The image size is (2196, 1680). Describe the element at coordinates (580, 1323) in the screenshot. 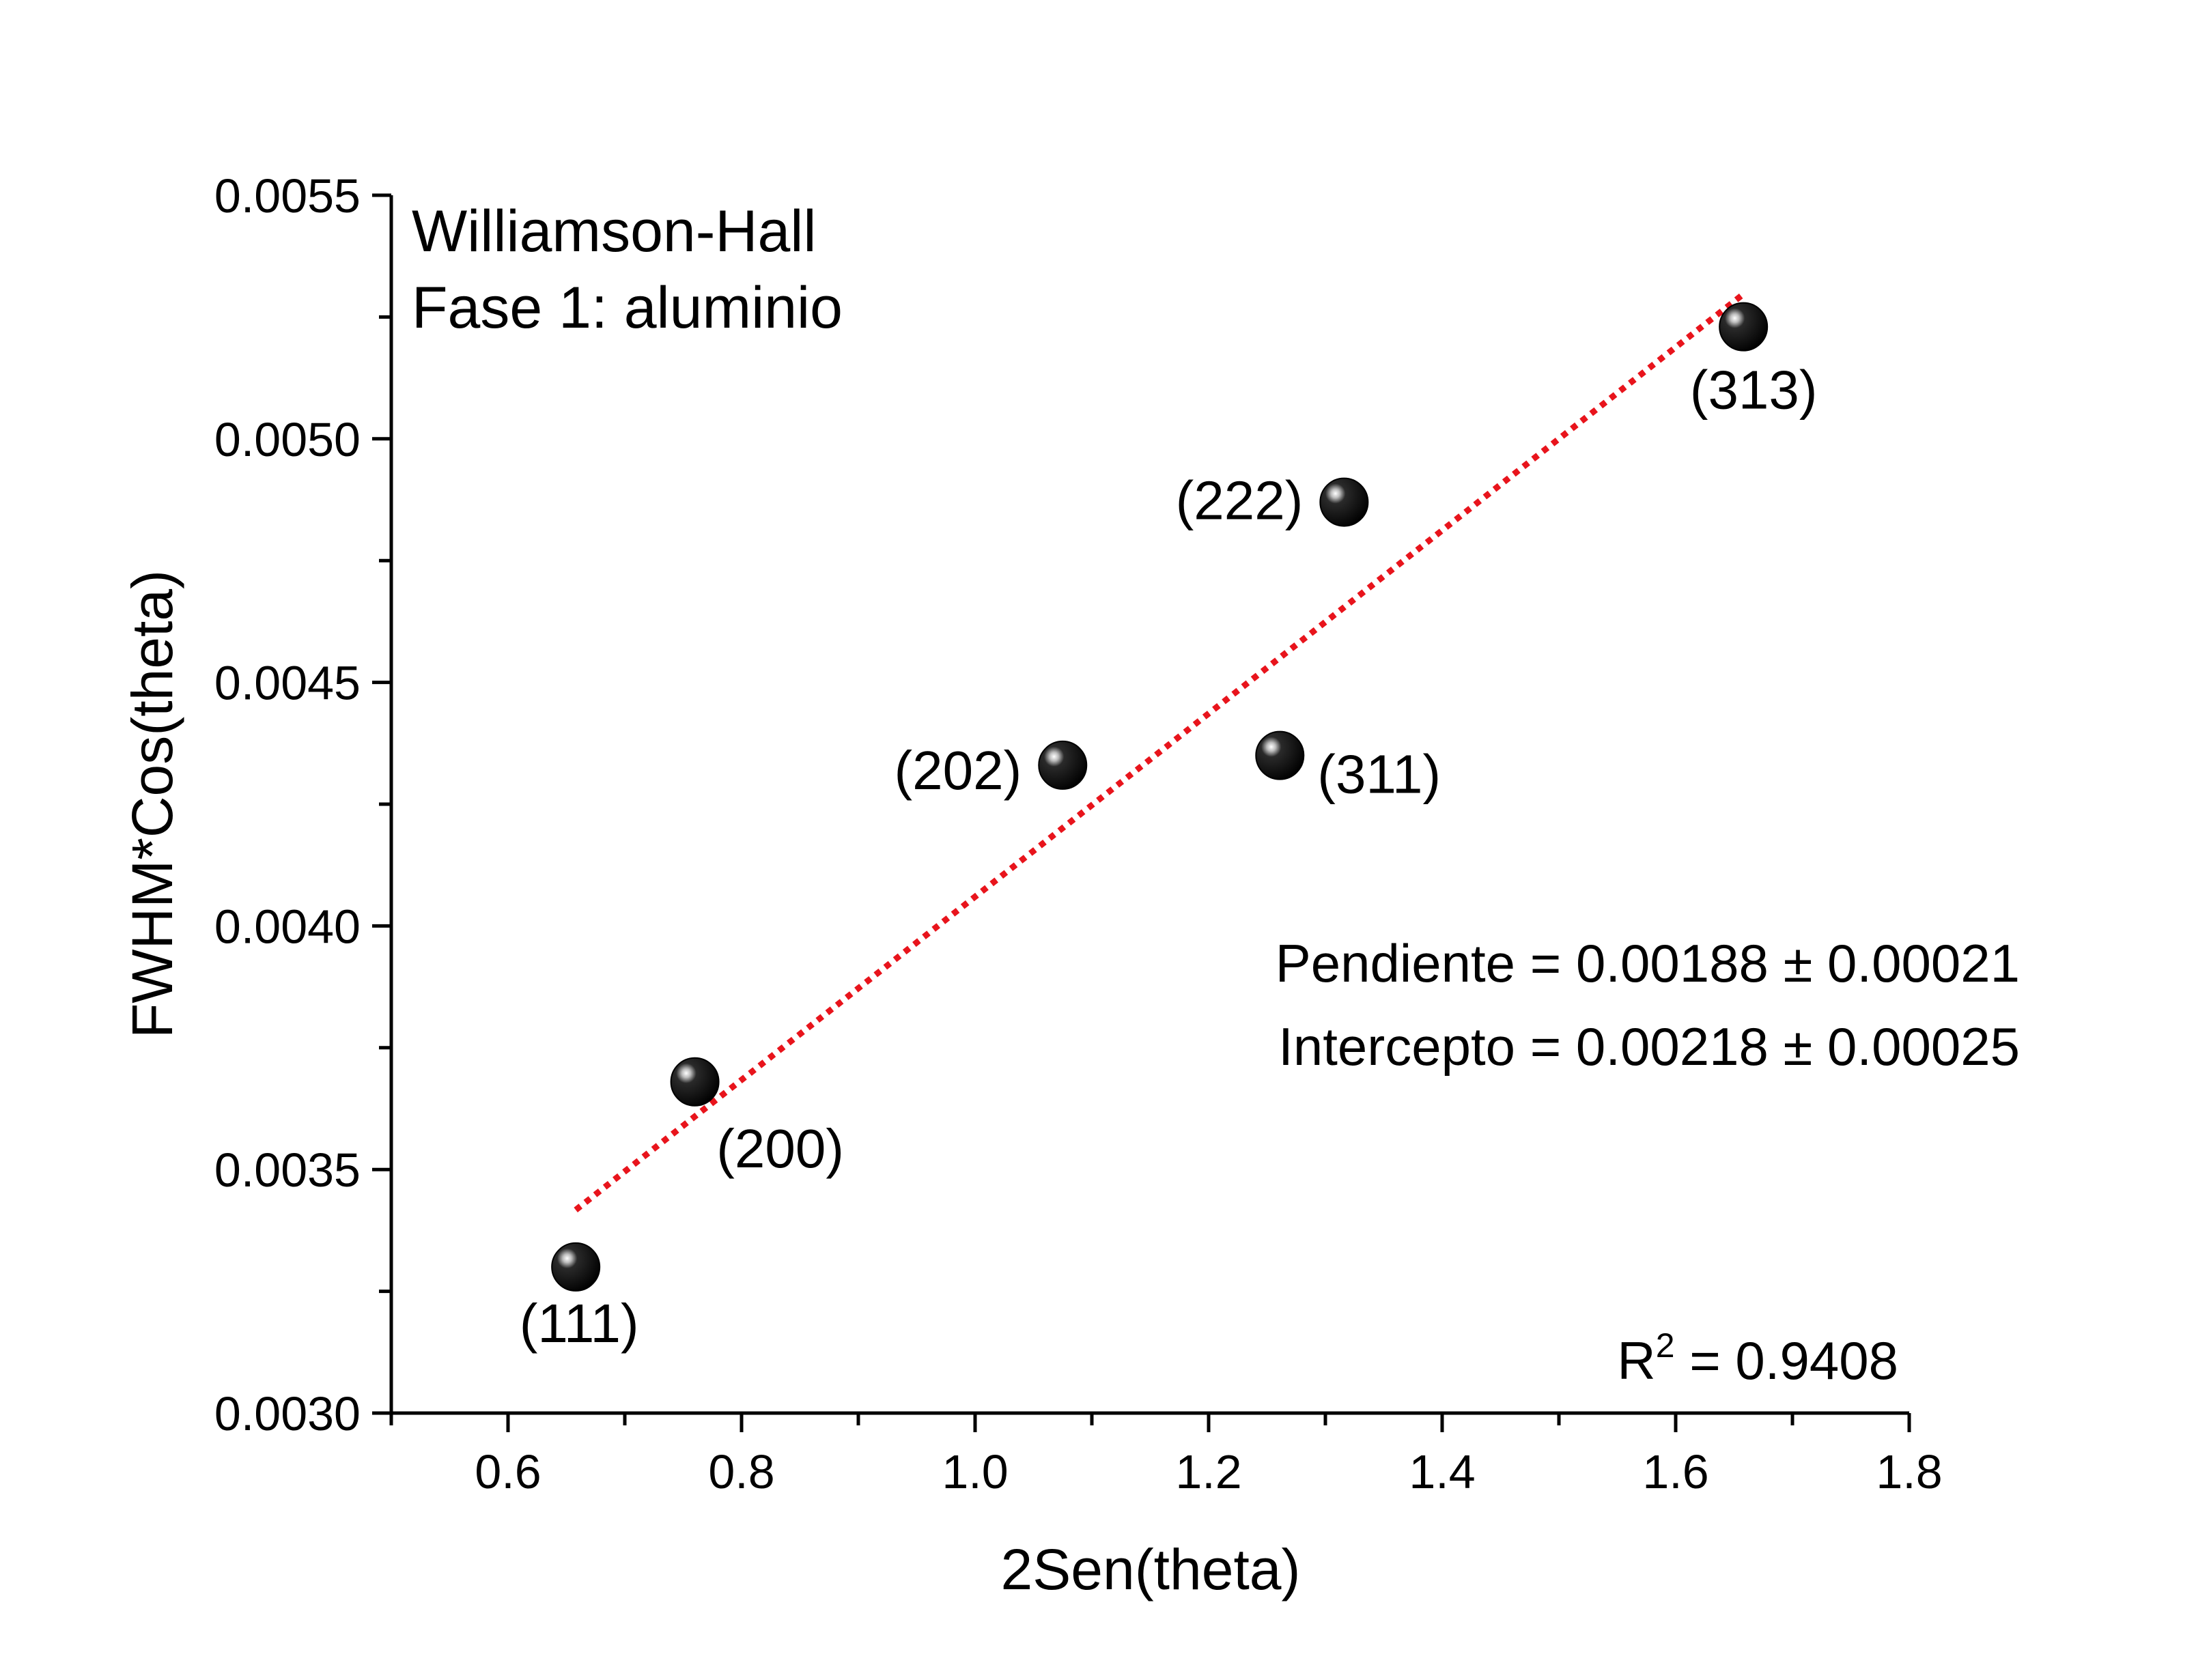

I see `point-label: (111)` at that location.